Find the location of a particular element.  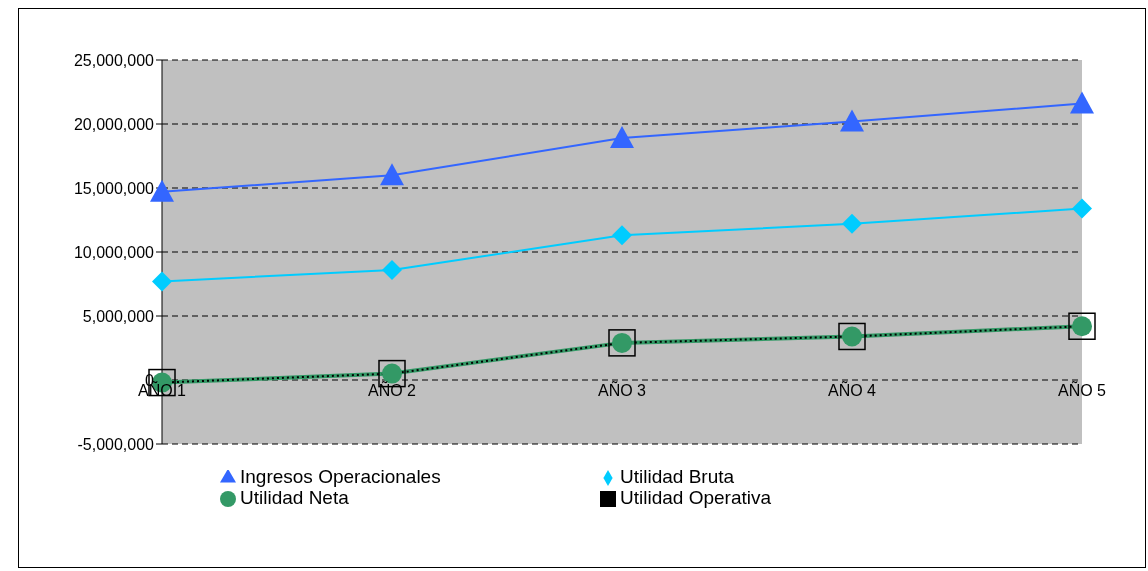

legend-label: Utilidad Operativa is located at coordinates (696, 497).